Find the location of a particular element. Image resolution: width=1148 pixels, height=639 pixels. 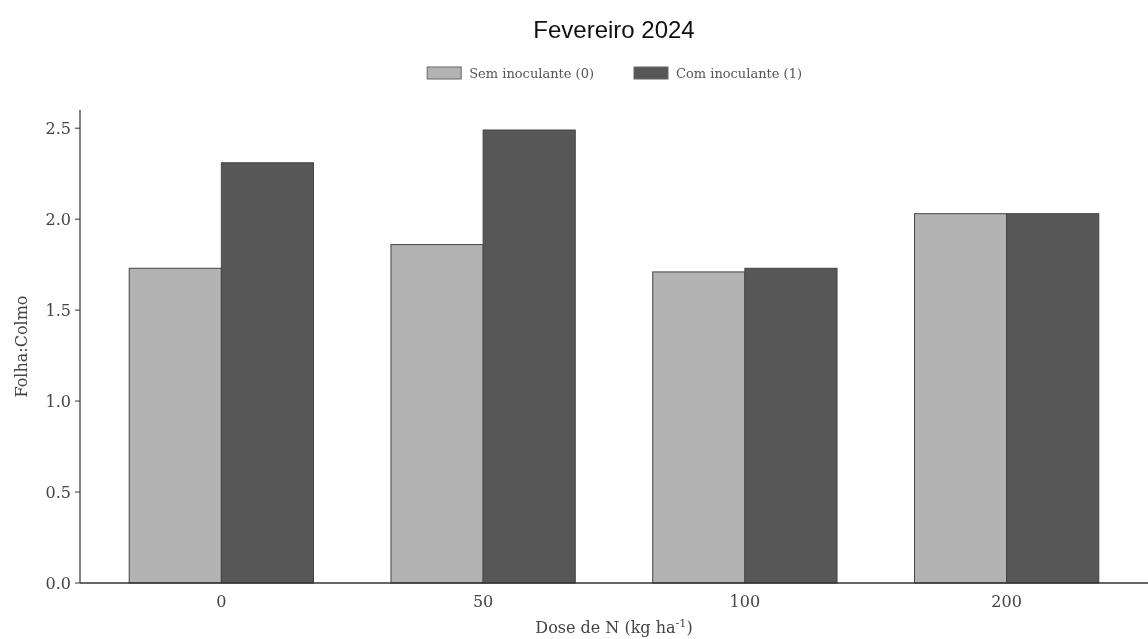

x-axis-title: Dose de N (kg ha$^{-1}$) is located at coordinates (614, 626).